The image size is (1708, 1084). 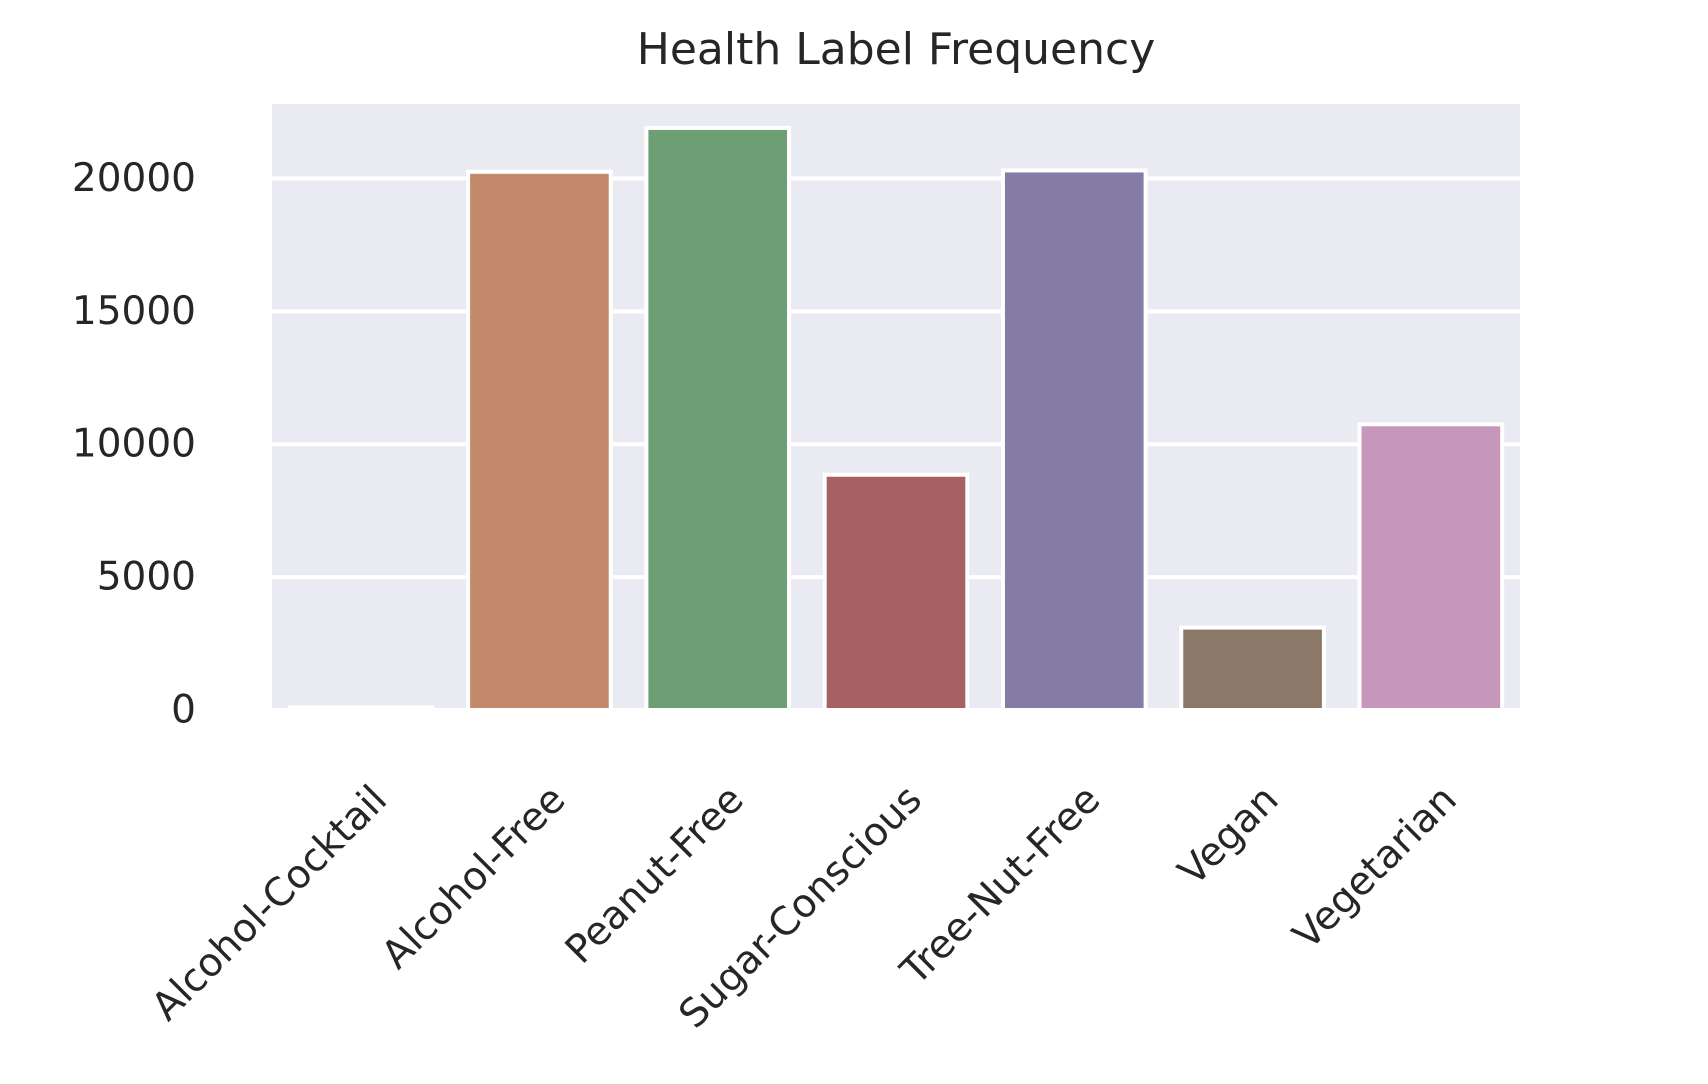 I want to click on y-tick-label: 0, so click(x=183, y=710).